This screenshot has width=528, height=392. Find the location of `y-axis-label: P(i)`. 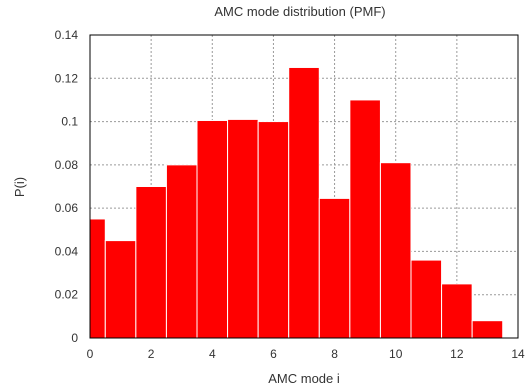

y-axis-label: P(i) is located at coordinates (19, 187).